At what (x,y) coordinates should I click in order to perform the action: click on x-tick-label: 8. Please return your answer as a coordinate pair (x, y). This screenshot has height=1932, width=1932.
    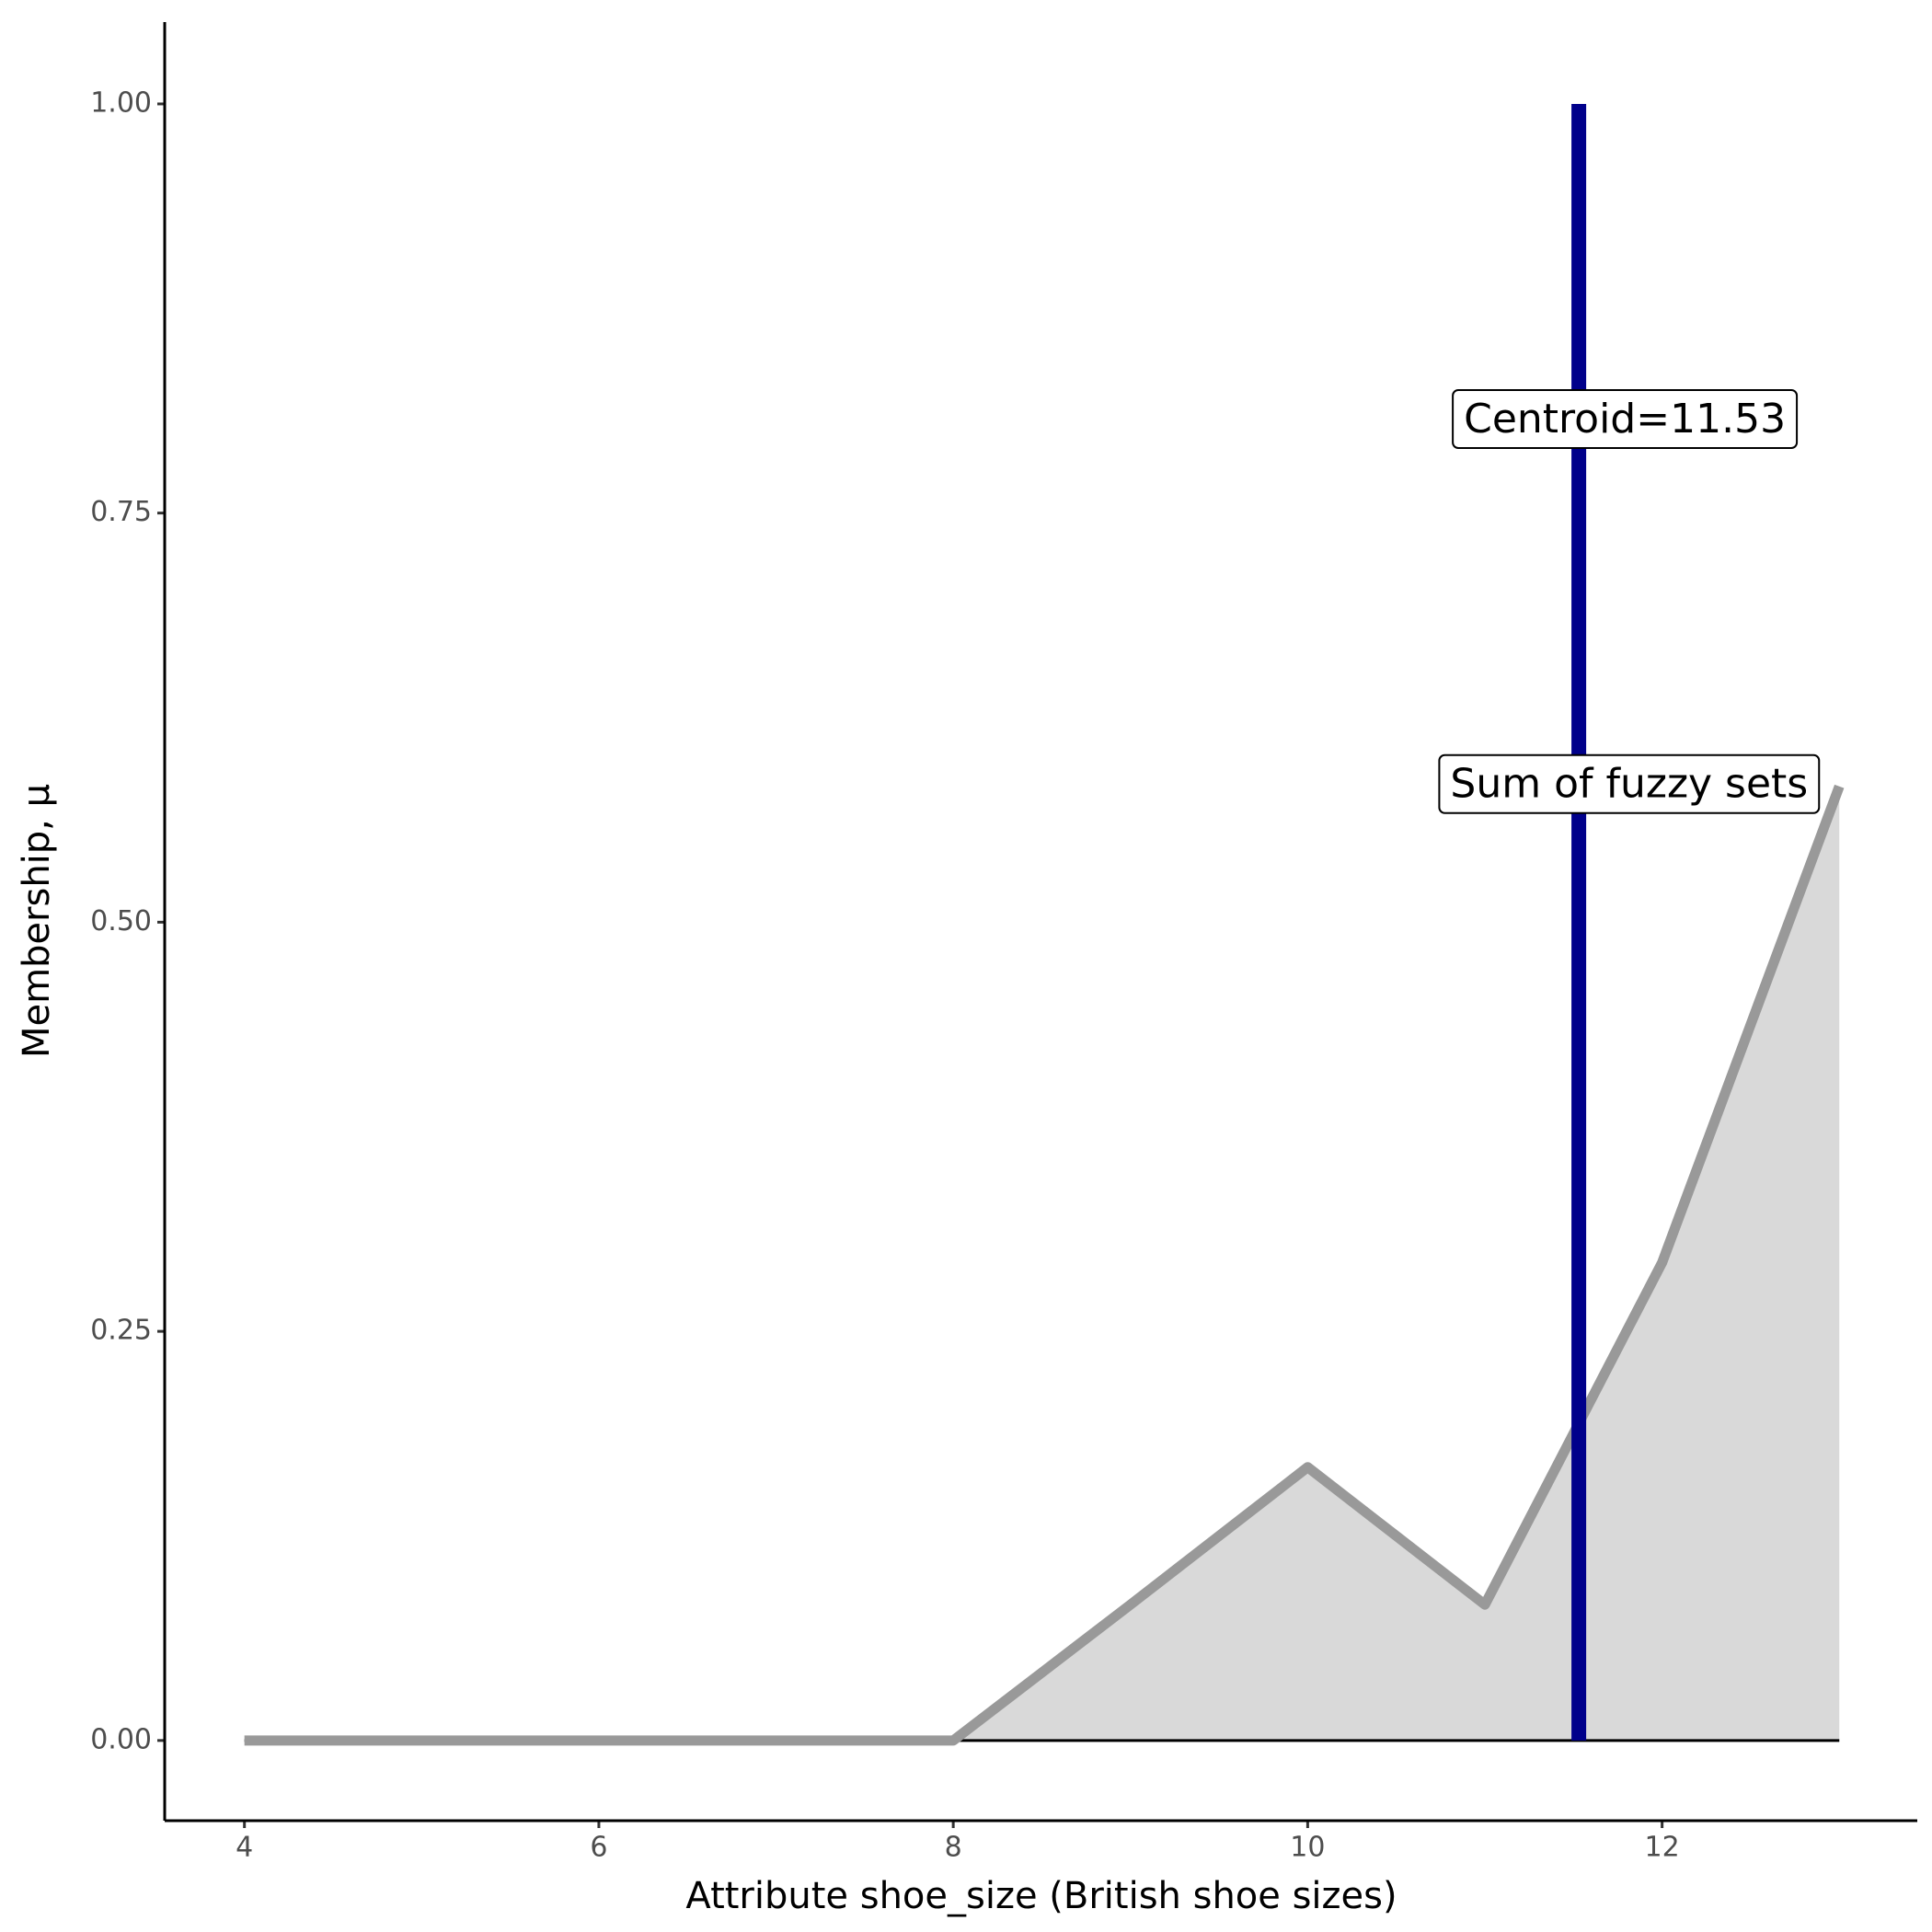
    Looking at the image, I should click on (953, 1848).